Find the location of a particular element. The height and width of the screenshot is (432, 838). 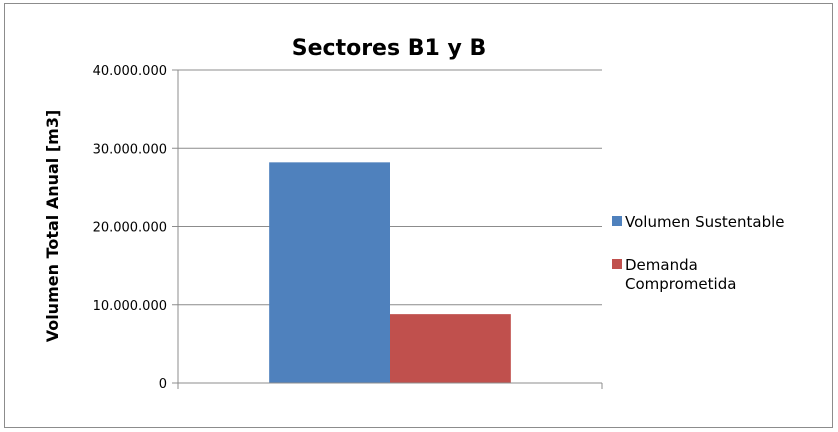

legend: Volumen Sustentable Demanda Comprometida is located at coordinates (698, 253).